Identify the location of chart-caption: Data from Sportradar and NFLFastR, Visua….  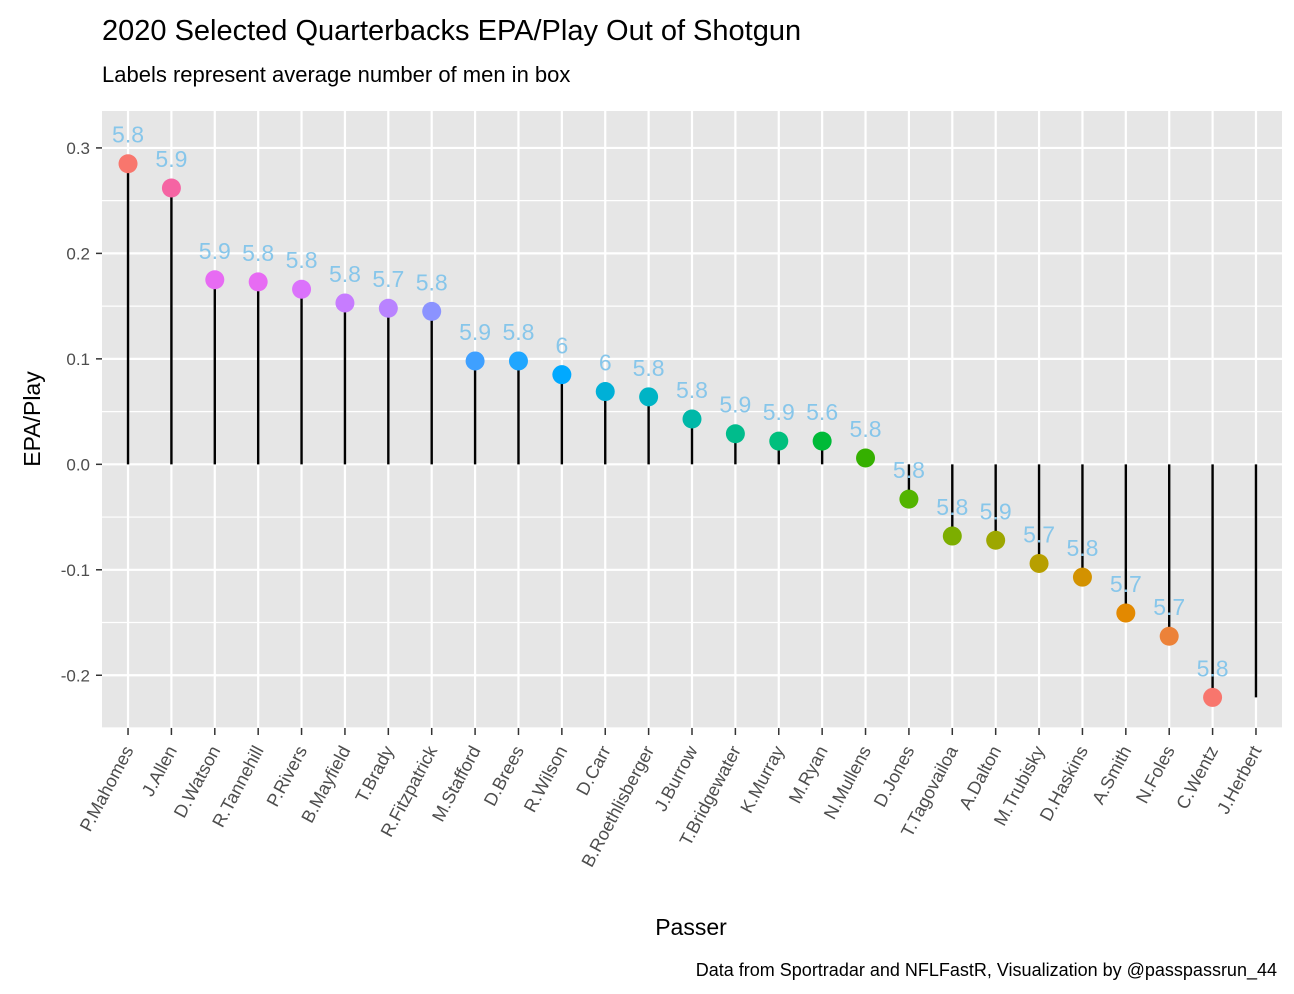
(986, 970).